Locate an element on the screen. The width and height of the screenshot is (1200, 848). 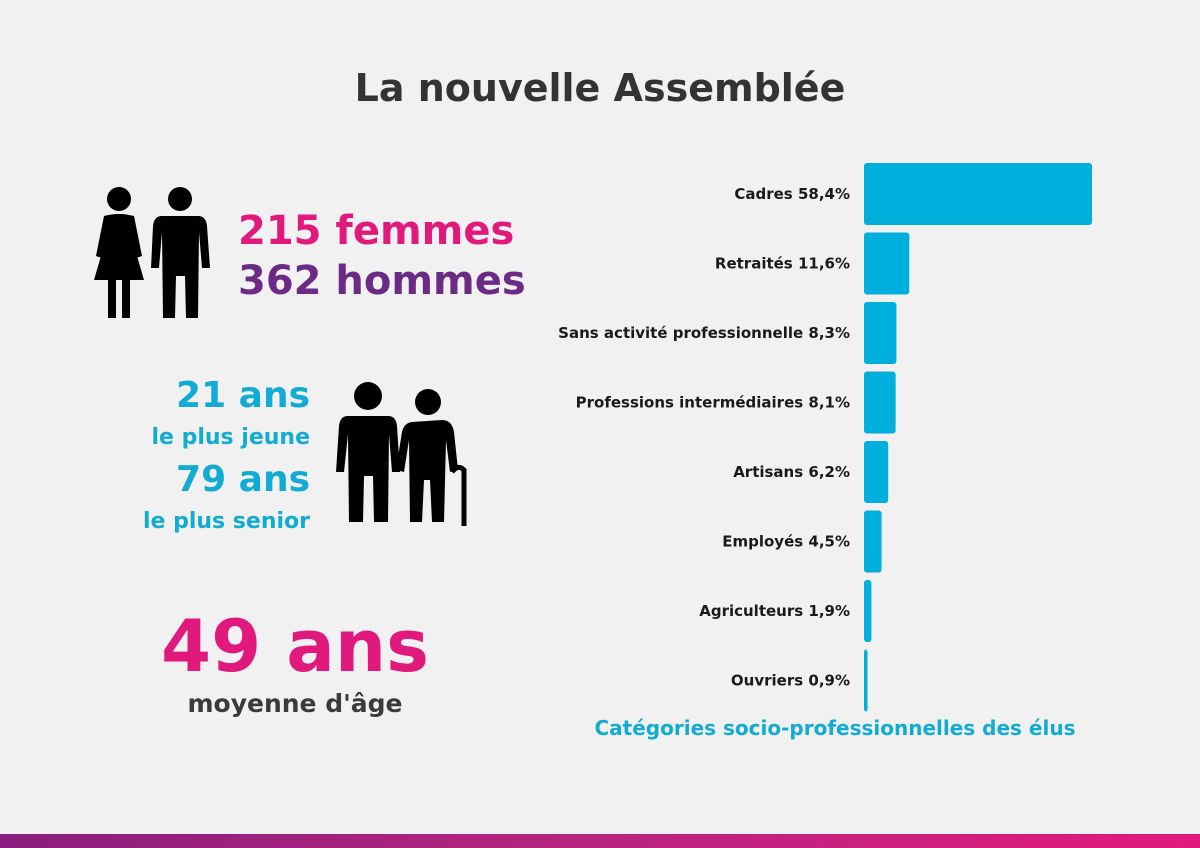
average-age-block: 49 ans moyenne d'âge is located at coordinates (295, 662).